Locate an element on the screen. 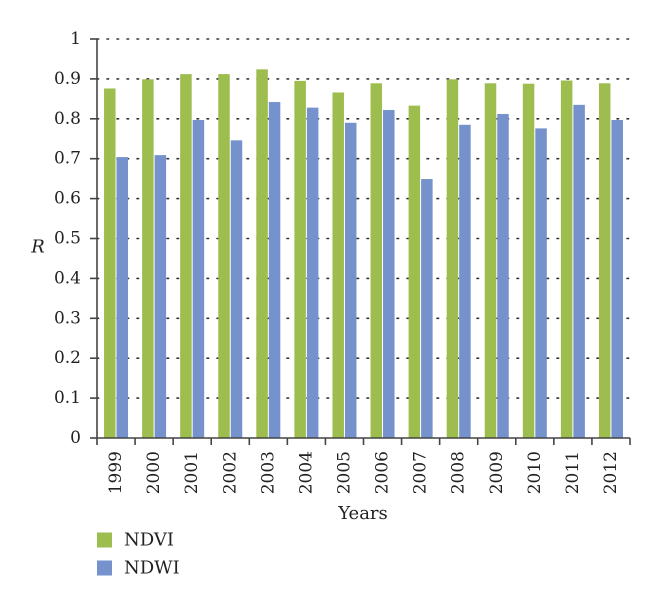 The width and height of the screenshot is (660, 605). legend: NDVI NDWI is located at coordinates (138, 554).